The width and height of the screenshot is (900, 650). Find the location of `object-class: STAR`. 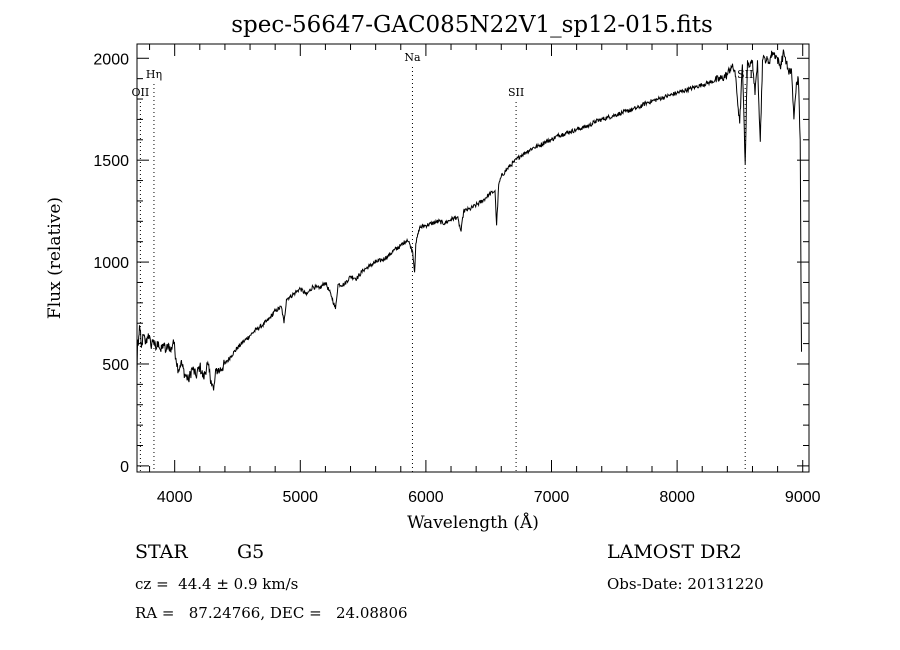

object-class: STAR is located at coordinates (161, 552).